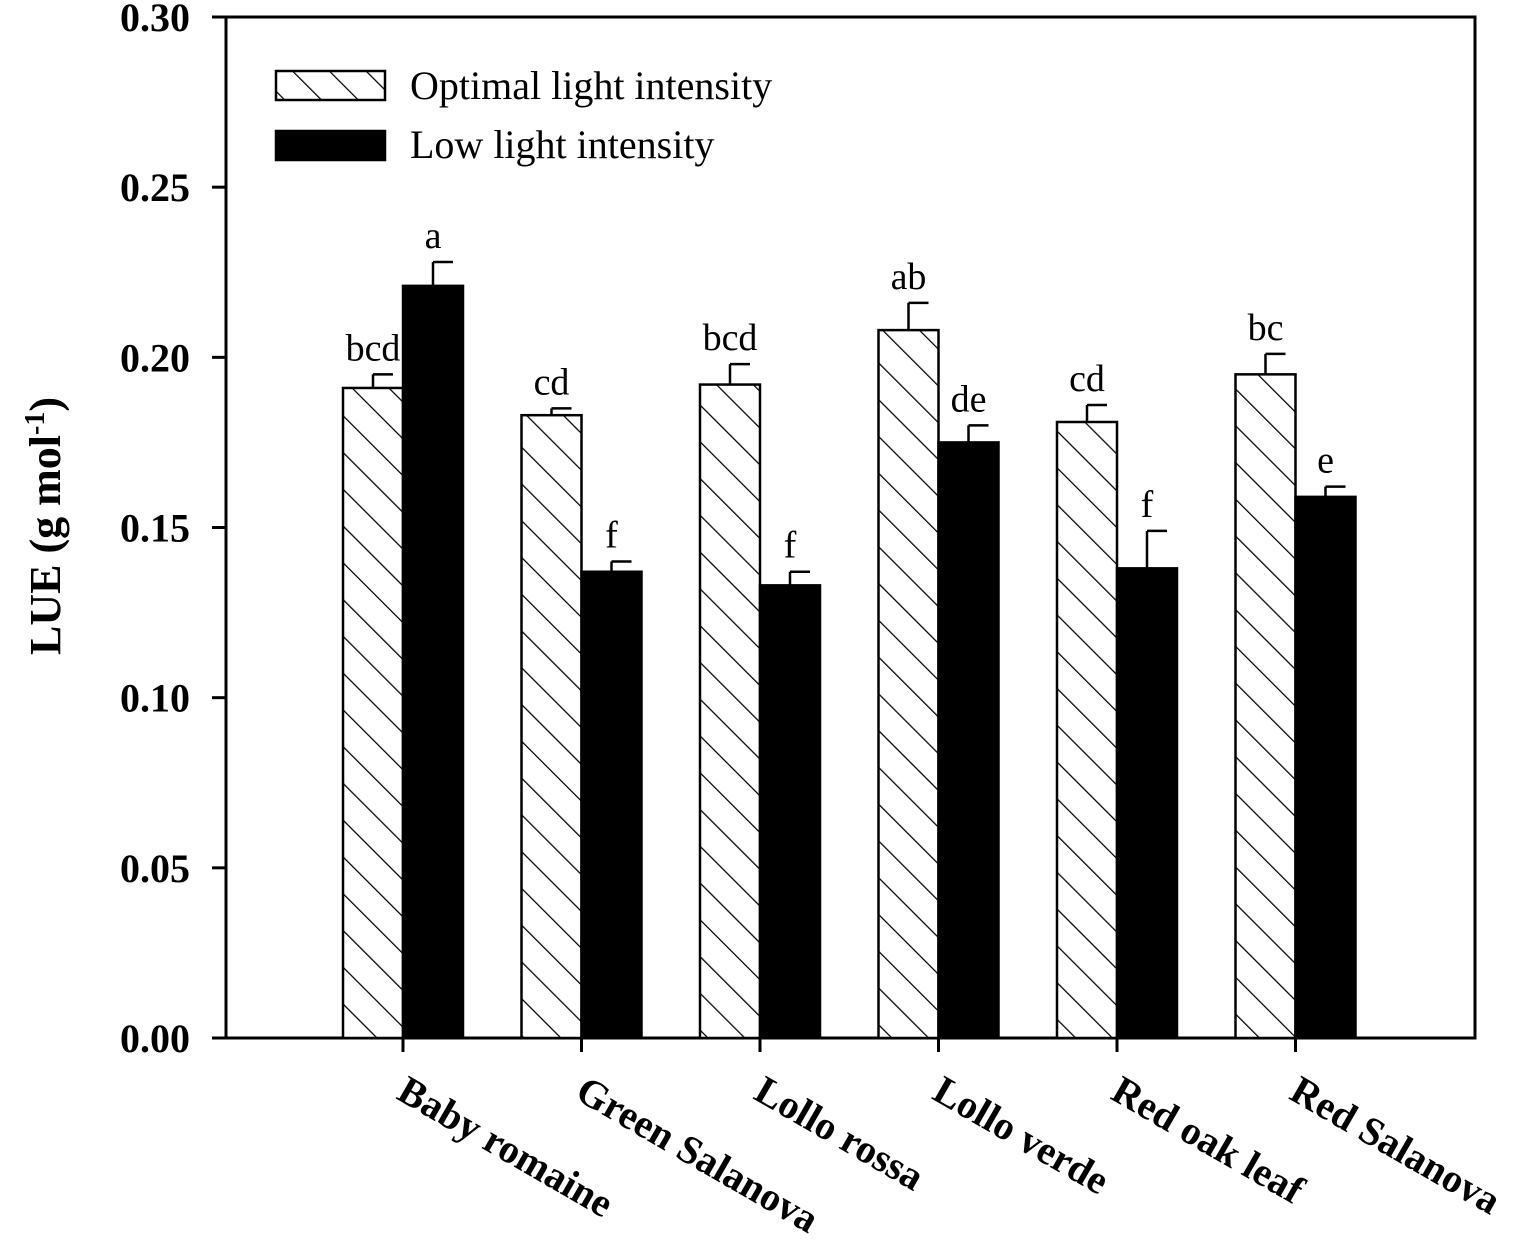 The height and width of the screenshot is (1259, 1535). Describe the element at coordinates (969, 399) in the screenshot. I see `significance-letter: de` at that location.